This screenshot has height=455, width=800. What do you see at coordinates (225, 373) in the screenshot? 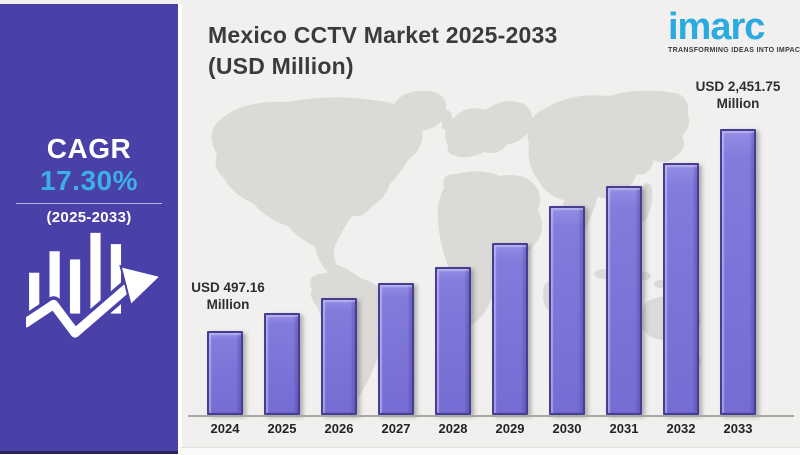
I see `bar-2024` at bounding box center [225, 373].